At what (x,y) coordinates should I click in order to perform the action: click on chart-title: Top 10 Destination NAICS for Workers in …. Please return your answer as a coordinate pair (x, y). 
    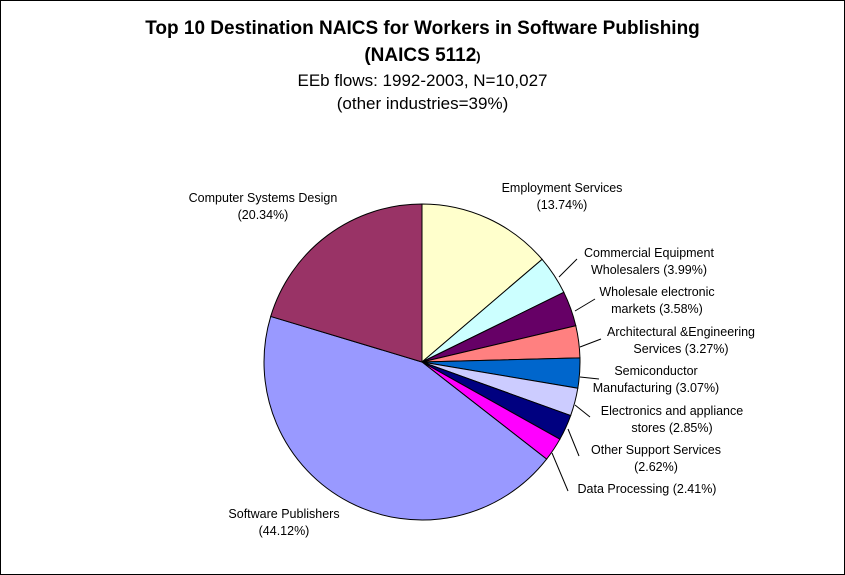
    Looking at the image, I should click on (422, 28).